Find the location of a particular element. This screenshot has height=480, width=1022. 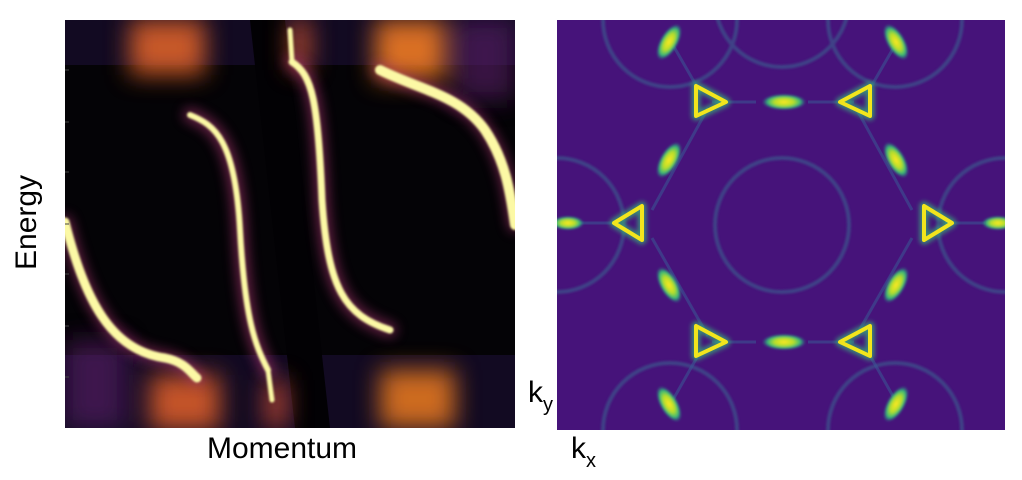

ky-axis-label: ky is located at coordinates (540, 396).